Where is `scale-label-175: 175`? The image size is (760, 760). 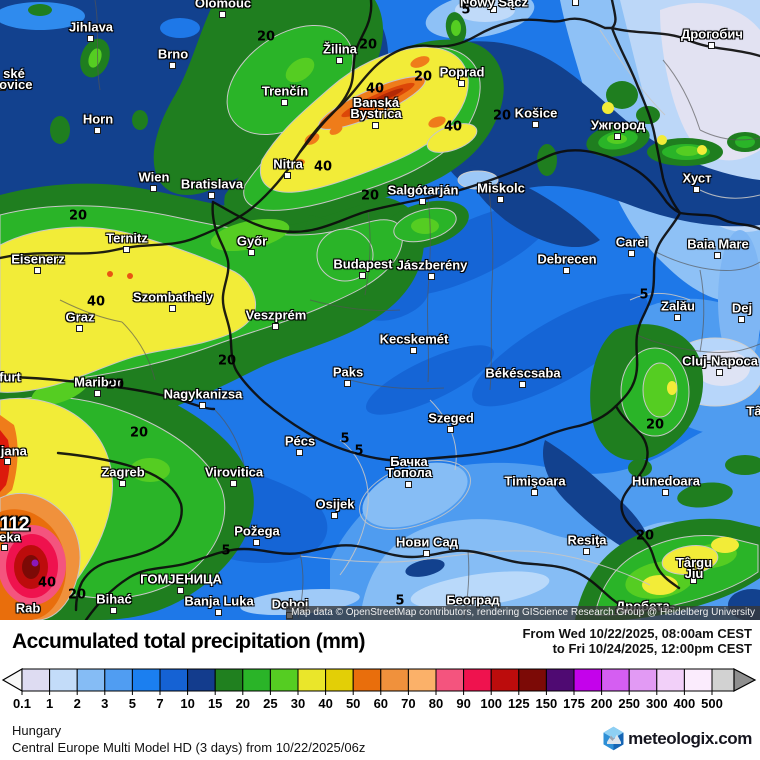
scale-label-175: 175 is located at coordinates (574, 703).